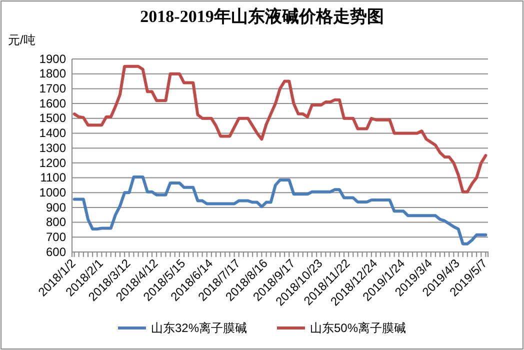  I want to click on y-tick-label: 1800, so click(52, 73).